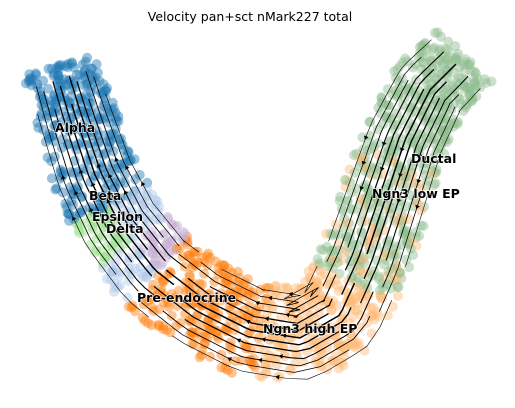  Describe the element at coordinates (416, 193) in the screenshot. I see `cluster-label-ngn3-low-ep: Ngn3 low EP` at that location.